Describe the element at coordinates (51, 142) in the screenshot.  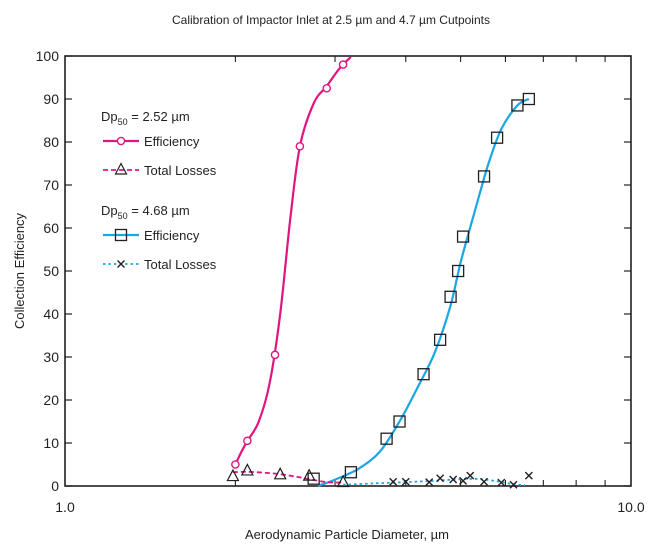
I see `y-tick-label: 80` at that location.